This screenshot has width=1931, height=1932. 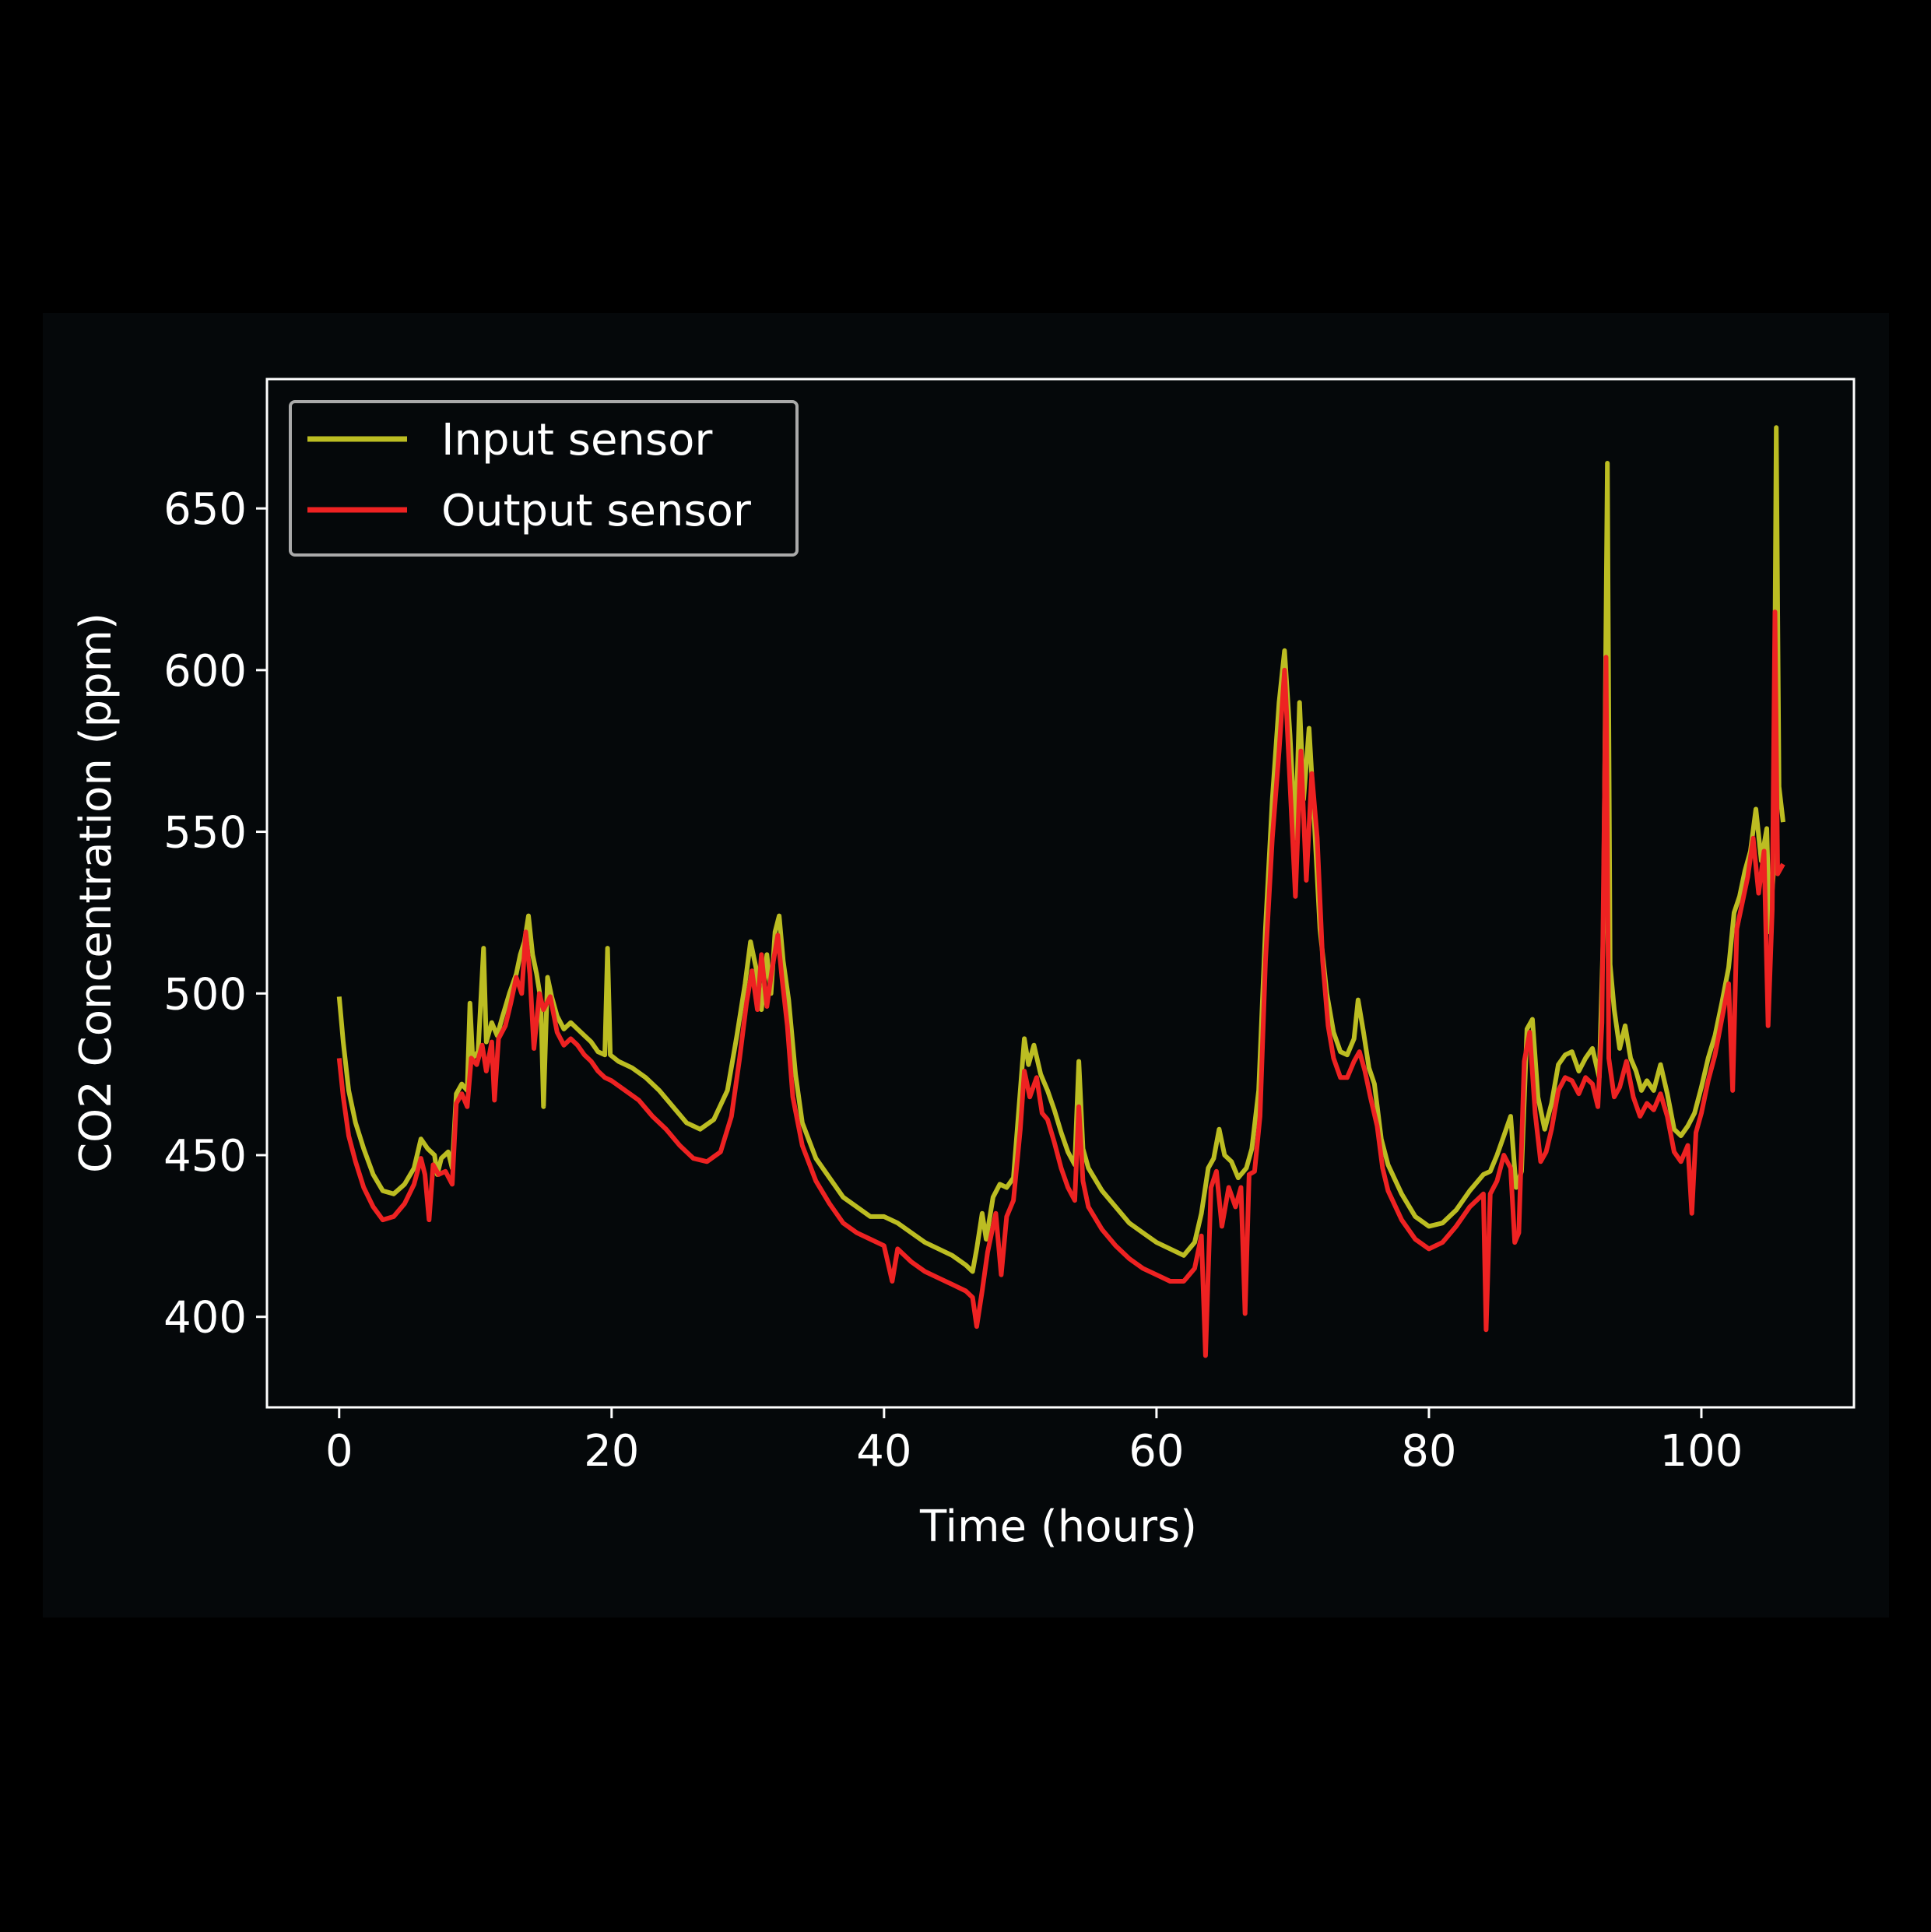 I want to click on x-axis: 0 20 40 60 80 100, so click(x=1034, y=1442).